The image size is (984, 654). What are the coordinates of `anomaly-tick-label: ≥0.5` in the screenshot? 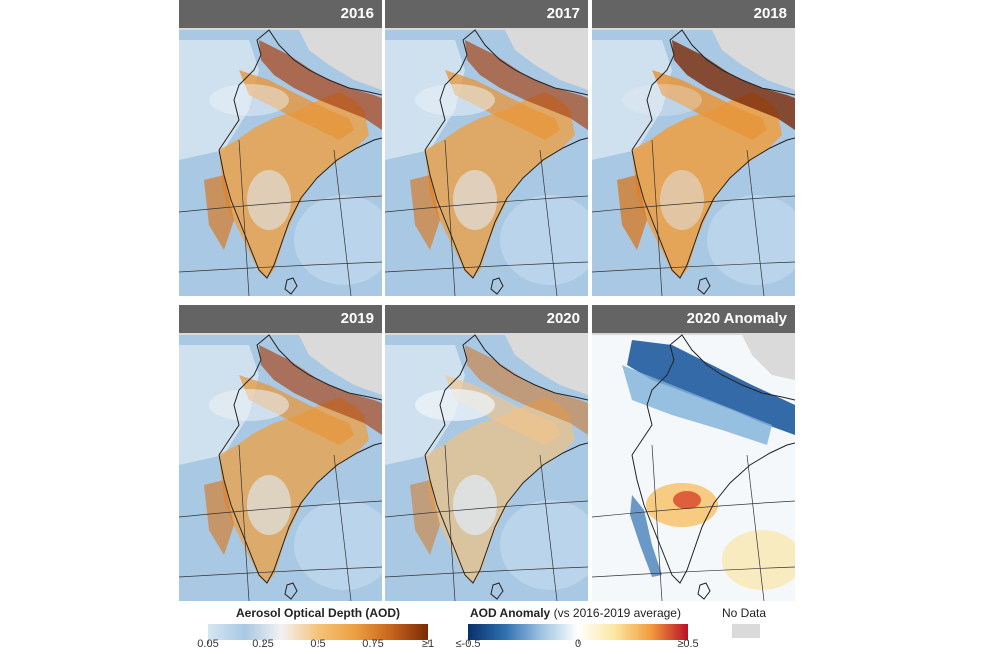 It's located at (688, 644).